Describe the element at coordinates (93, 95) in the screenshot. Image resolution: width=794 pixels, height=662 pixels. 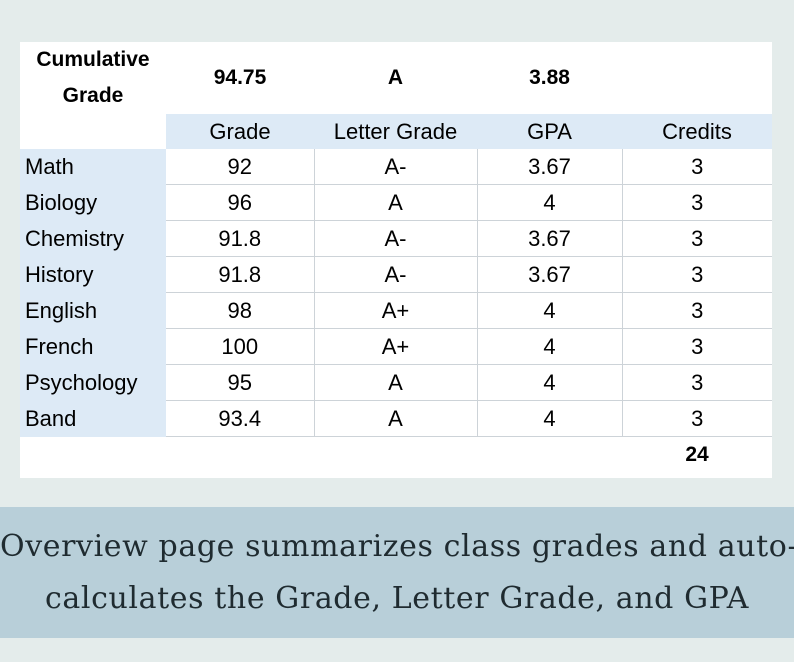
I see `cumulative-label-line2: Grade` at that location.